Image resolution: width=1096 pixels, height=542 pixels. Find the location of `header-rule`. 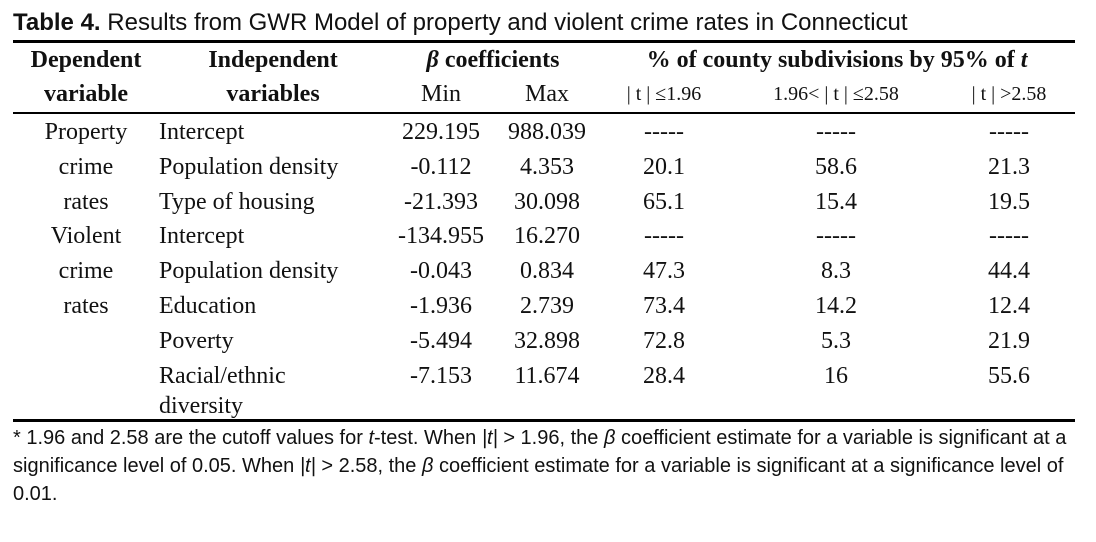

header-rule is located at coordinates (544, 113).